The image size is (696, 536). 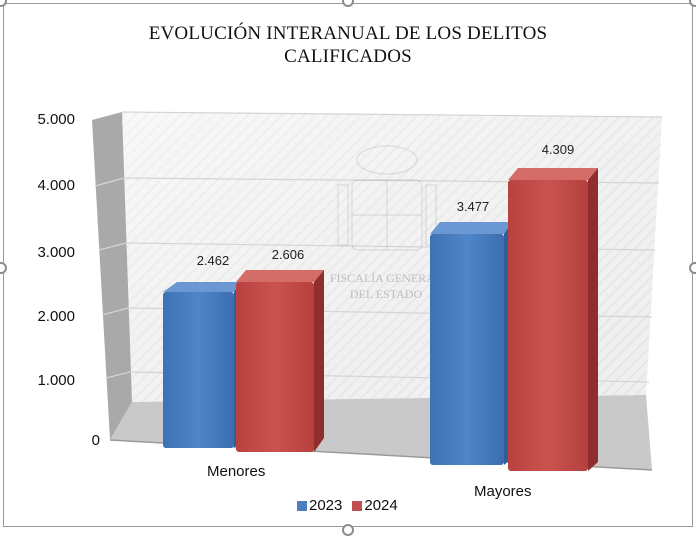 I want to click on resize-handle-top-right, so click(x=692, y=3).